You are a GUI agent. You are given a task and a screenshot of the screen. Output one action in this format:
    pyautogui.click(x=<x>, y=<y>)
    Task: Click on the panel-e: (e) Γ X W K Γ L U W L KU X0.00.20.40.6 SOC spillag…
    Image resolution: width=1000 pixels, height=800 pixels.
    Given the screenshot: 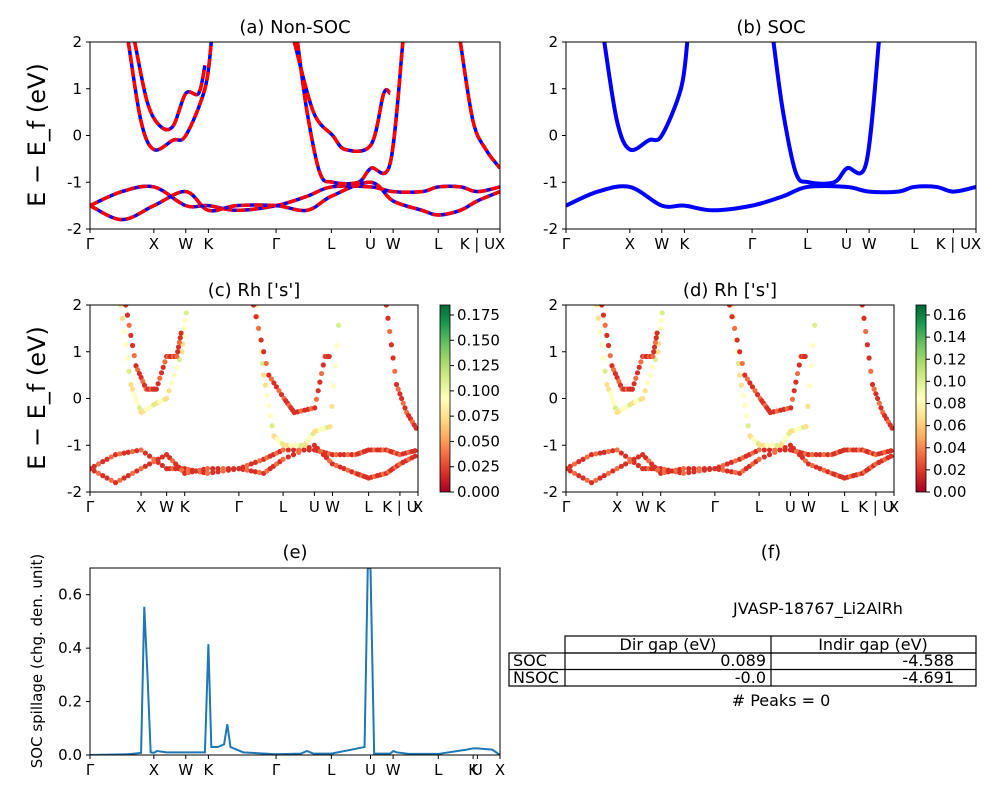 What is the action you would take?
    pyautogui.click(x=266, y=660)
    